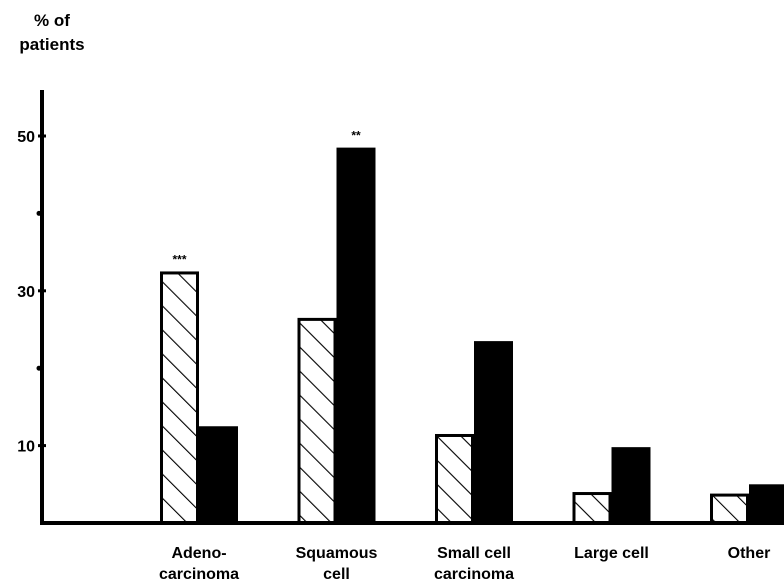 Image resolution: width=784 pixels, height=586 pixels. Describe the element at coordinates (611, 553) in the screenshot. I see `category-label-3-line-0: Large cell` at that location.